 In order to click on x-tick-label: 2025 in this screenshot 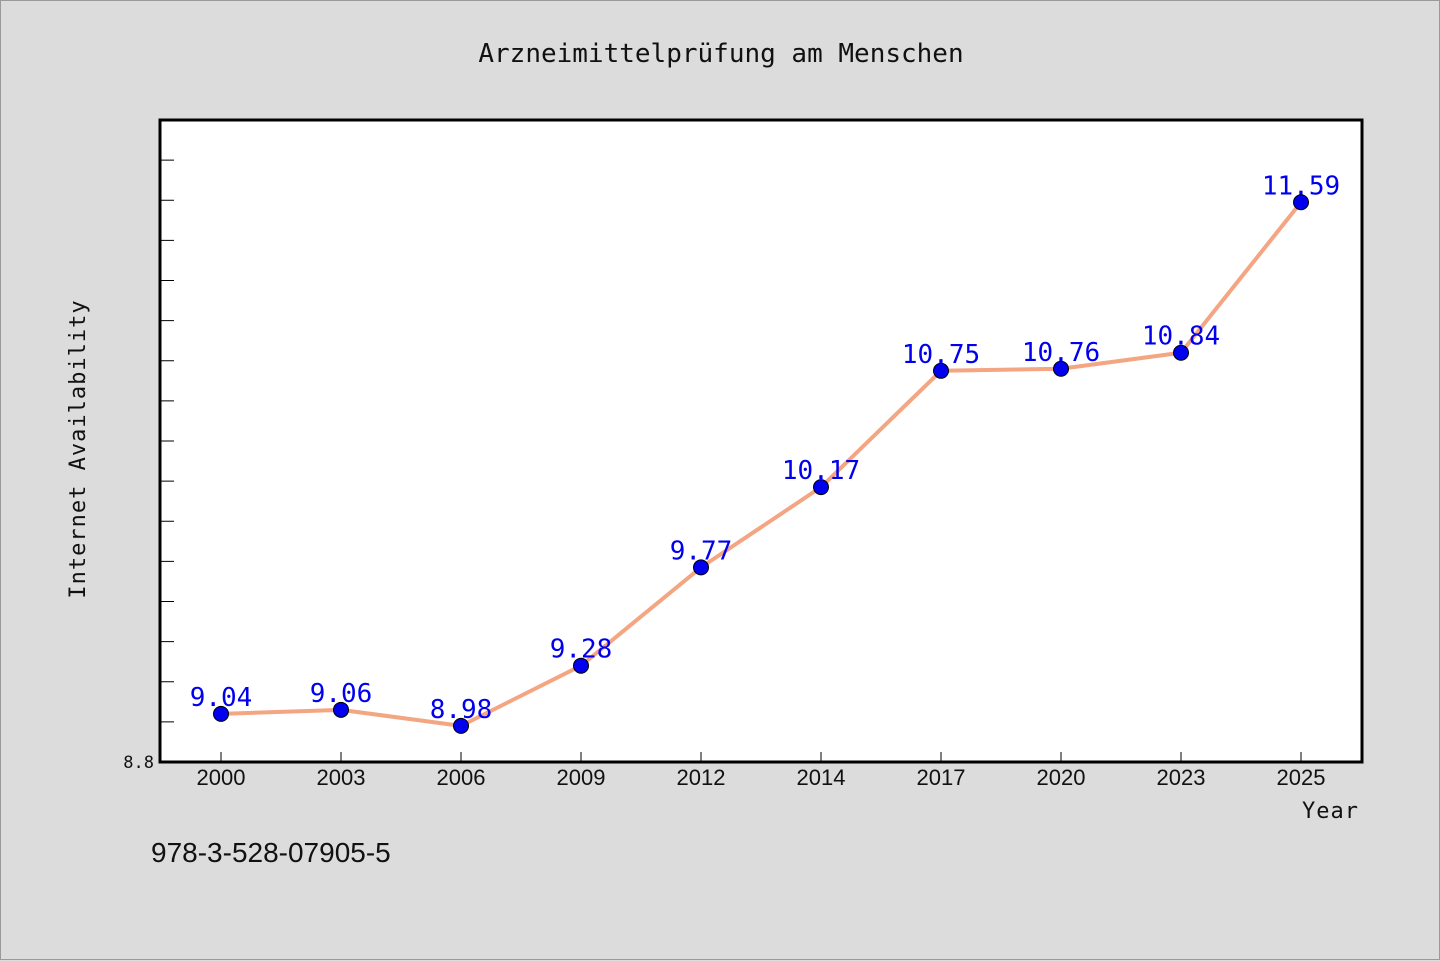, I will do `click(1301, 777)`.